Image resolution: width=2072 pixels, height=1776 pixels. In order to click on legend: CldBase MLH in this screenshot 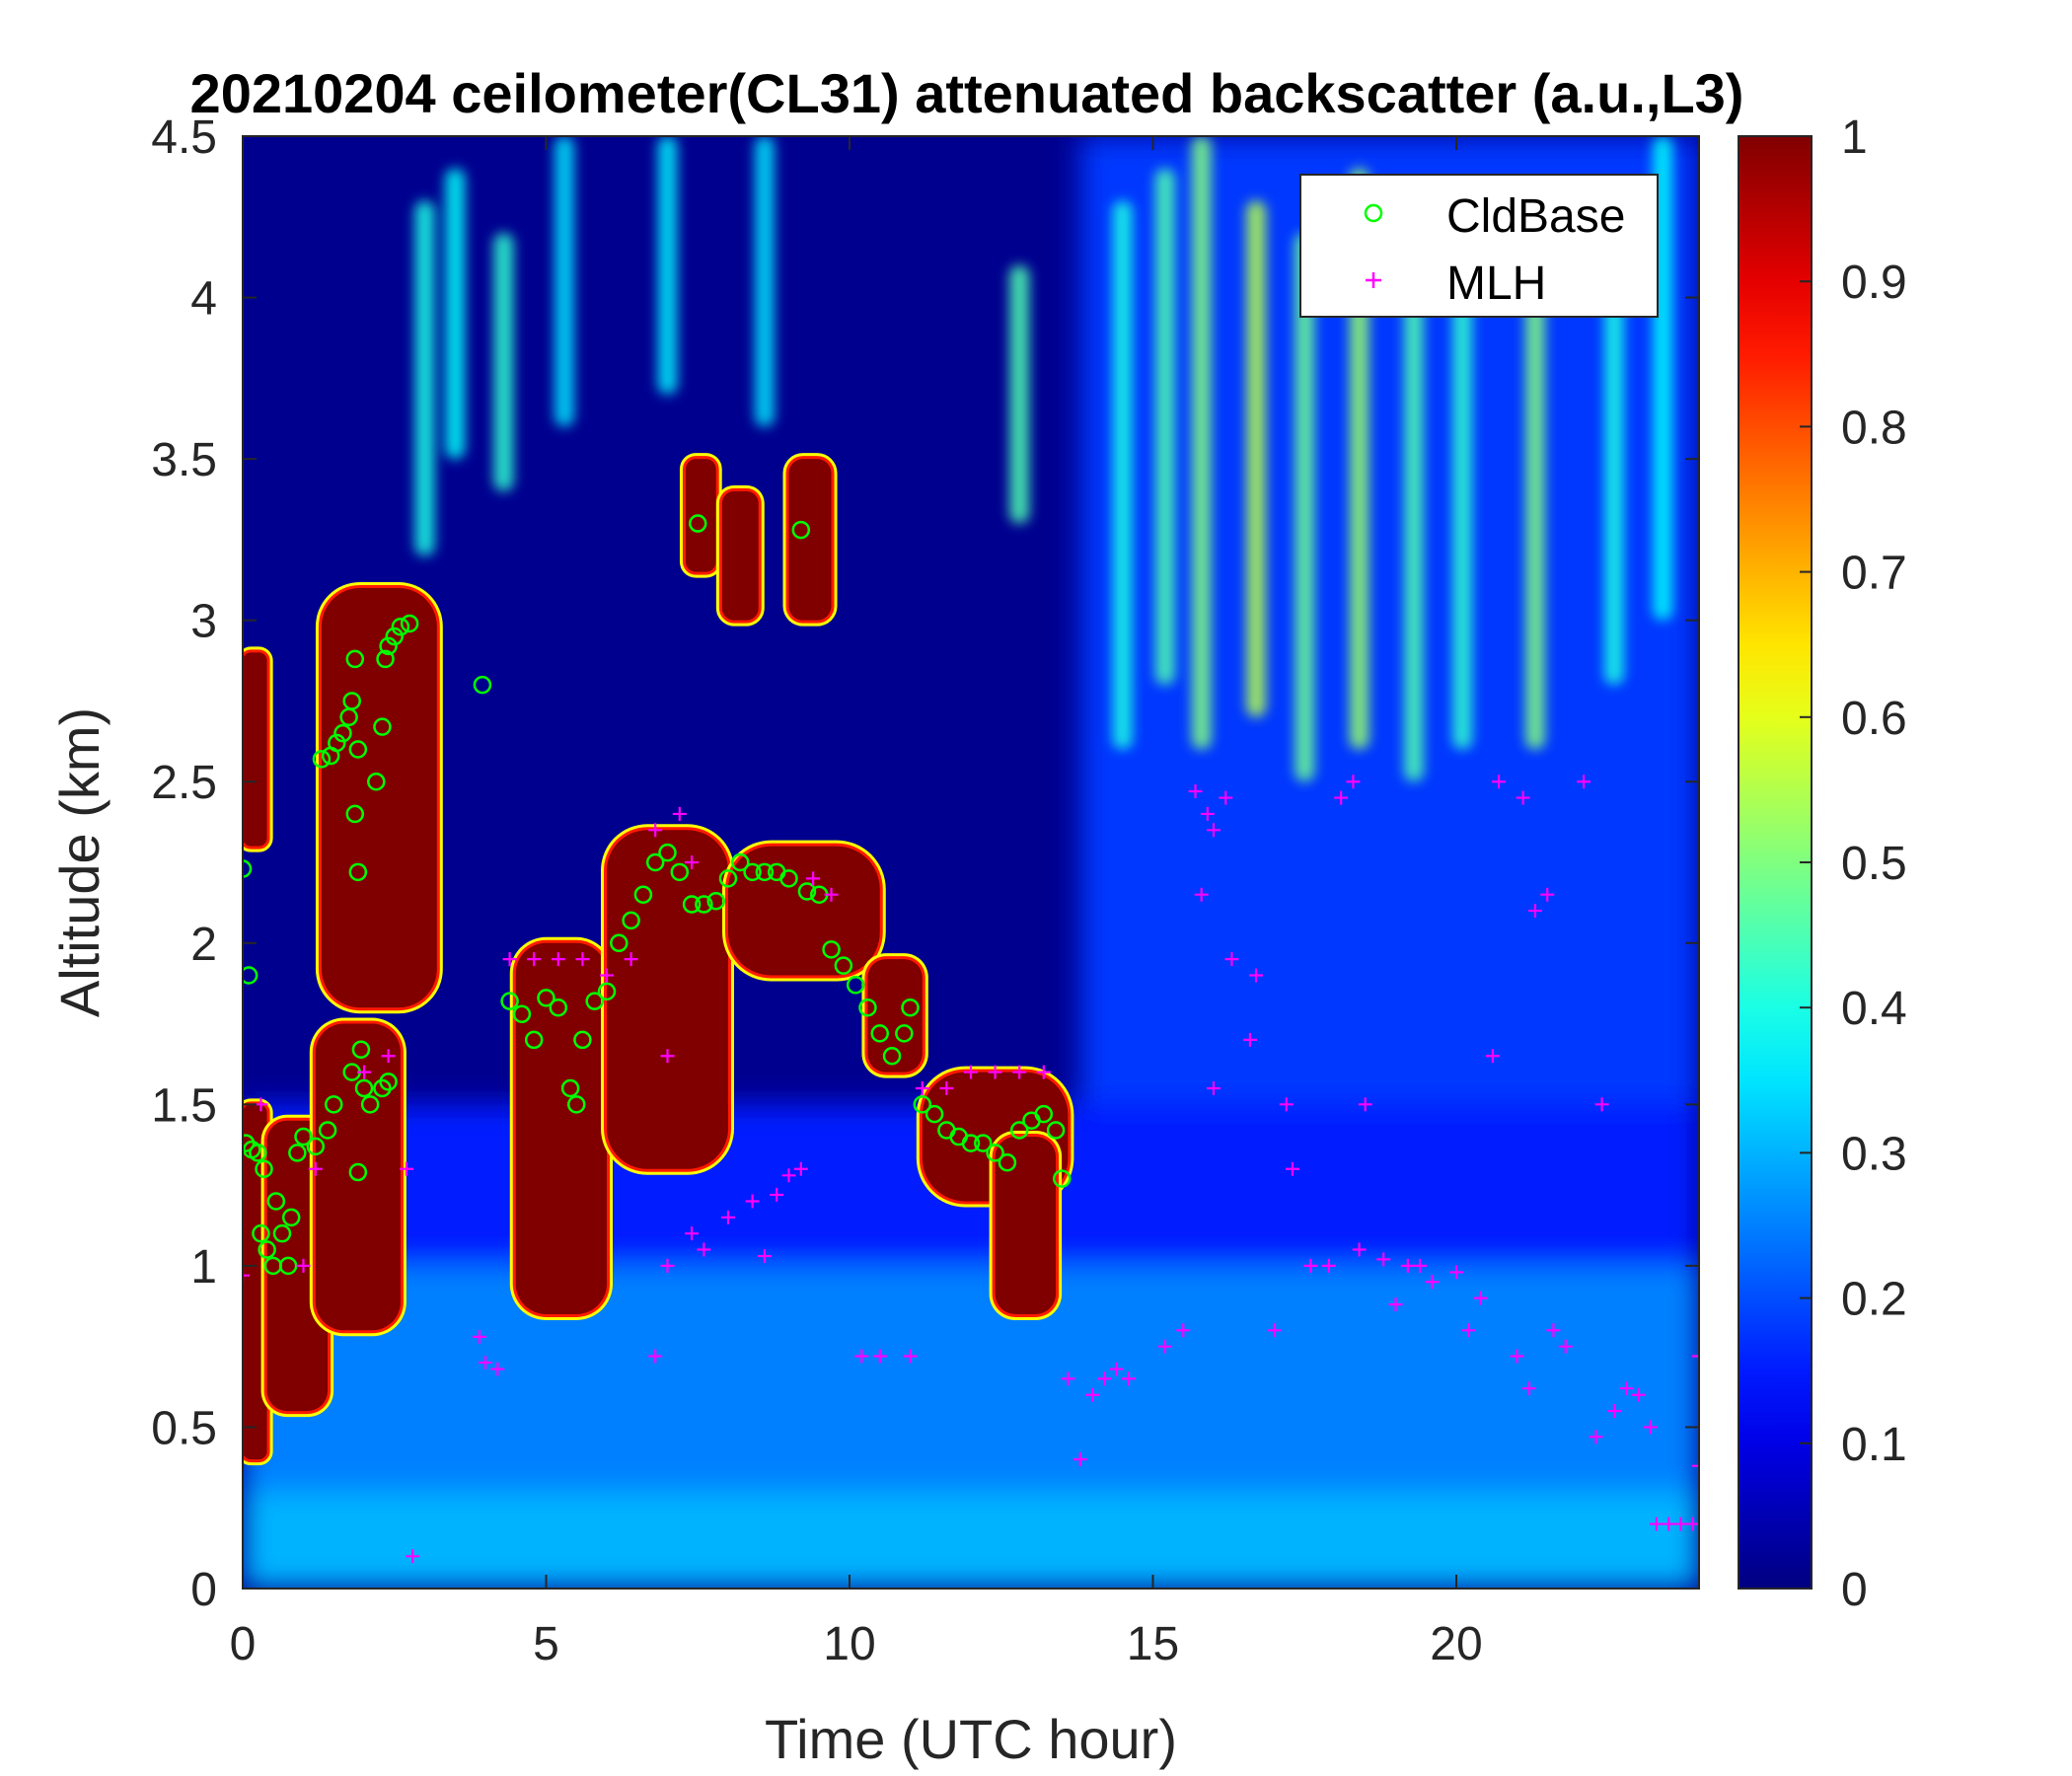, I will do `click(1479, 246)`.